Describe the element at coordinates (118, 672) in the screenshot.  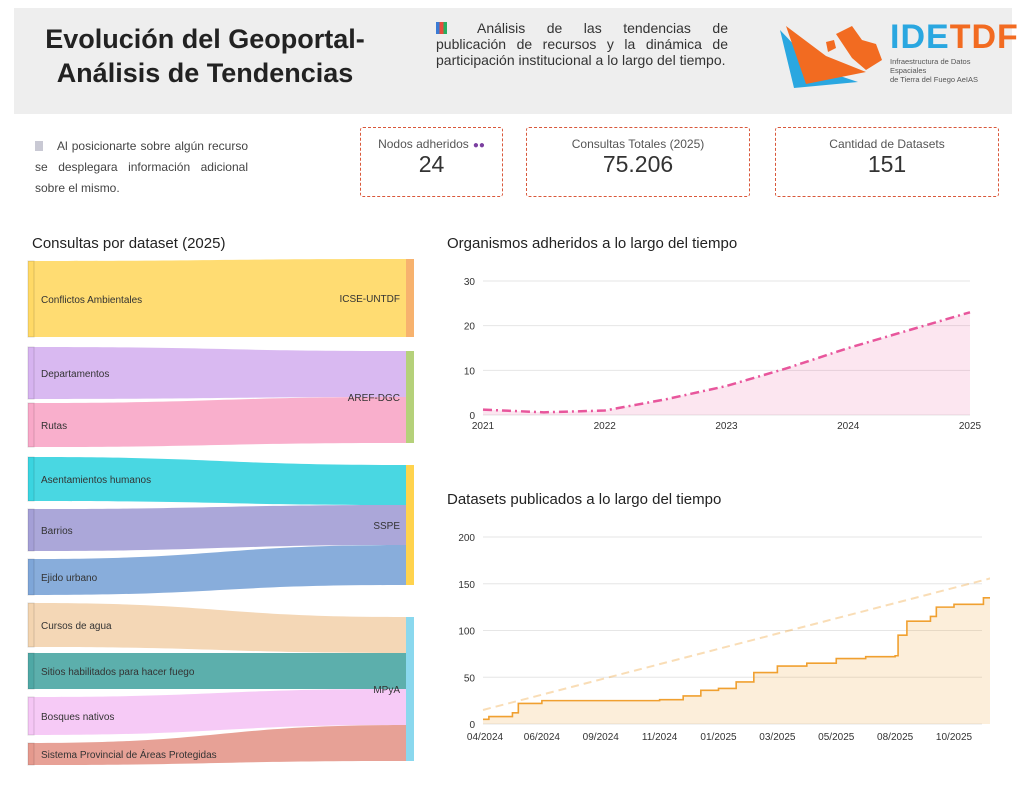
I see `sankey-source-label: Sitios habilitados para hacer fuego` at that location.